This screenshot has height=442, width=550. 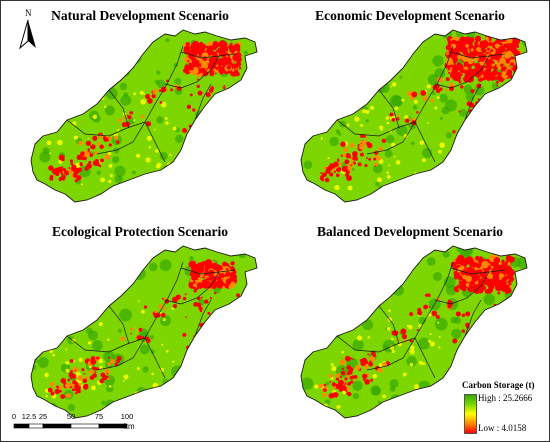 I want to click on legend-low-label: Low : 4.0158, so click(x=502, y=428).